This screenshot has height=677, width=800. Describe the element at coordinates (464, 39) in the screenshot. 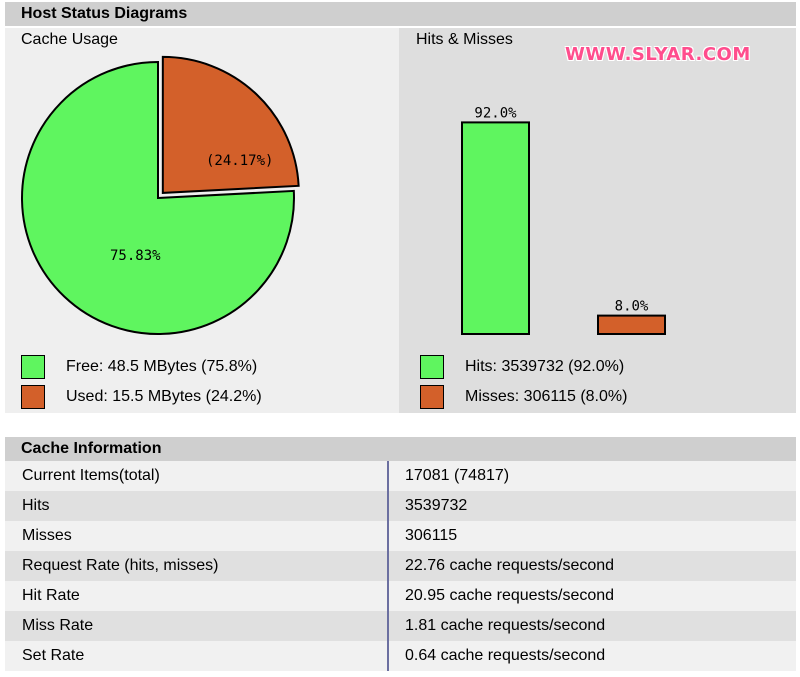

I see `hits-misses-title: Hits & Misses` at that location.